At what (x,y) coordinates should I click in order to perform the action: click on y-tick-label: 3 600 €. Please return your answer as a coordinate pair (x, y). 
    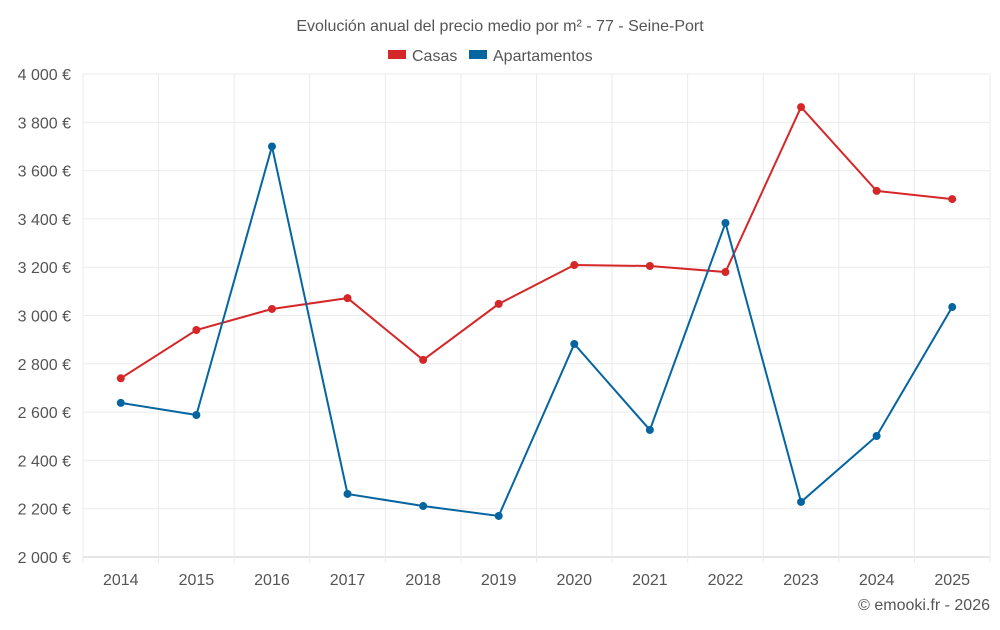
    Looking at the image, I should click on (44, 172).